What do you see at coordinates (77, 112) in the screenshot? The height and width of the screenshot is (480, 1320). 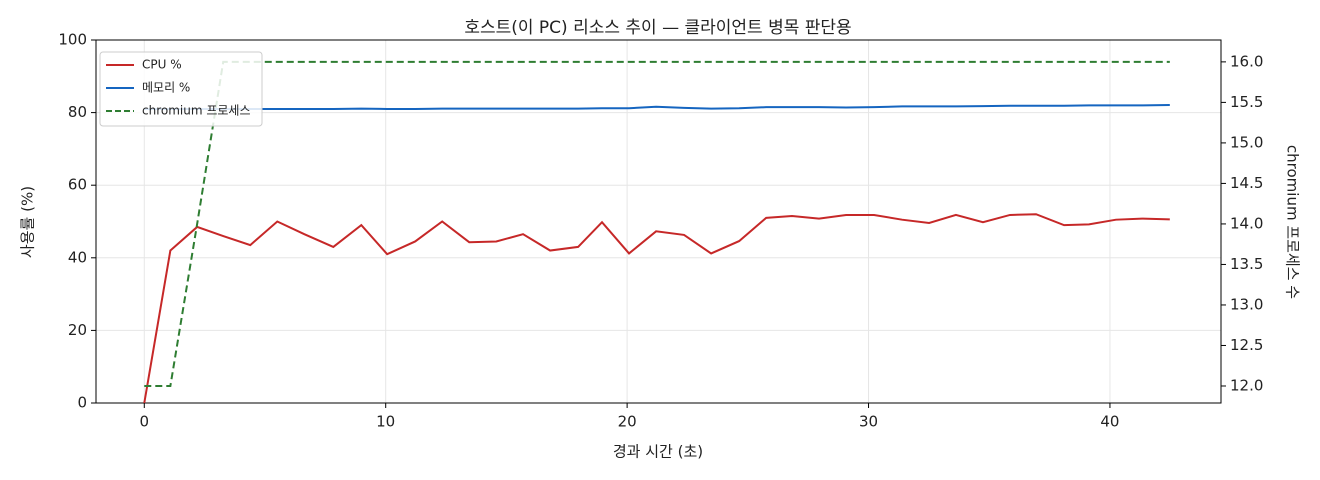 I see `y-tick-label: 80` at bounding box center [77, 112].